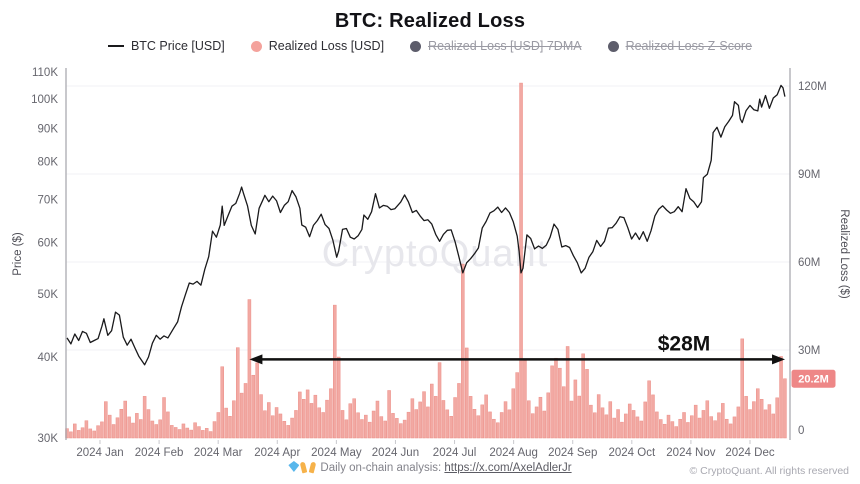 The height and width of the screenshot is (484, 860). I want to click on right-tick-label: 0, so click(801, 431).